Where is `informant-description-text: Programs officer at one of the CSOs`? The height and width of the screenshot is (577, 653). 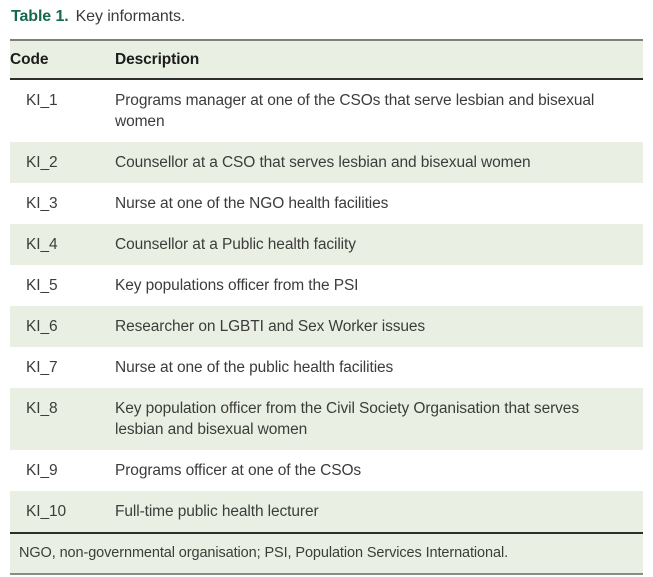
informant-description-text: Programs officer at one of the CSOs is located at coordinates (238, 470).